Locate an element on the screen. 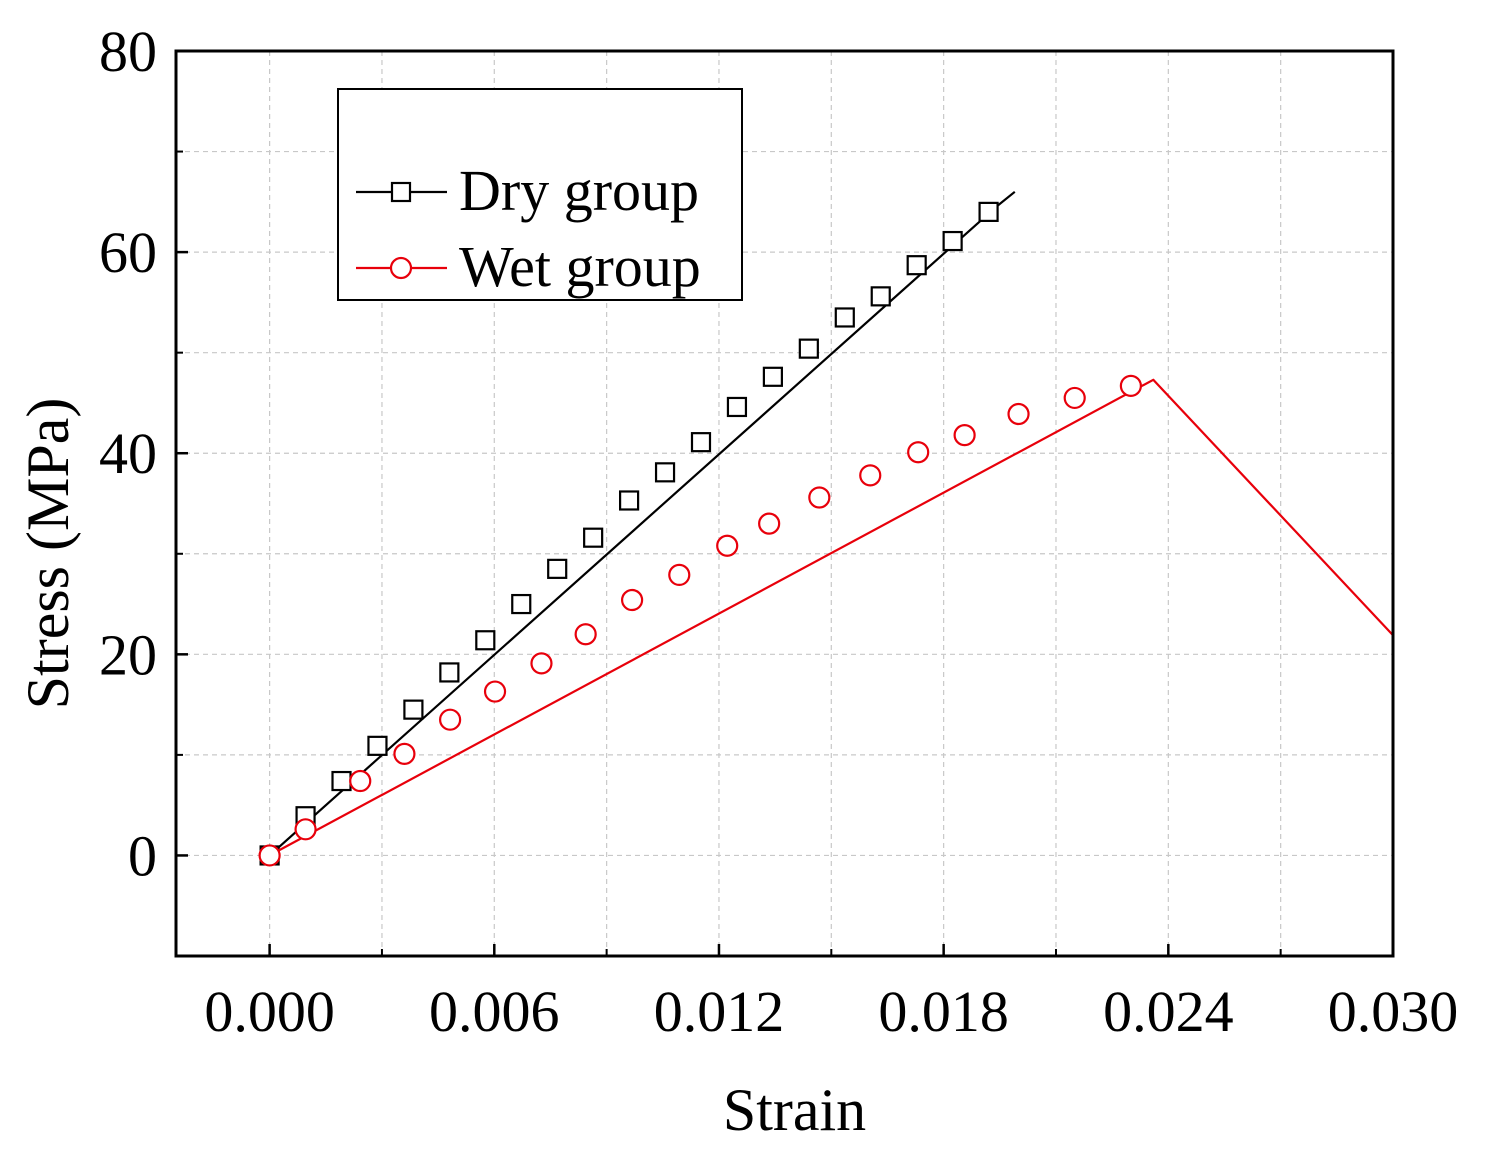 This screenshot has height=1157, width=1487. x-axis-title: Strain is located at coordinates (794, 1110).